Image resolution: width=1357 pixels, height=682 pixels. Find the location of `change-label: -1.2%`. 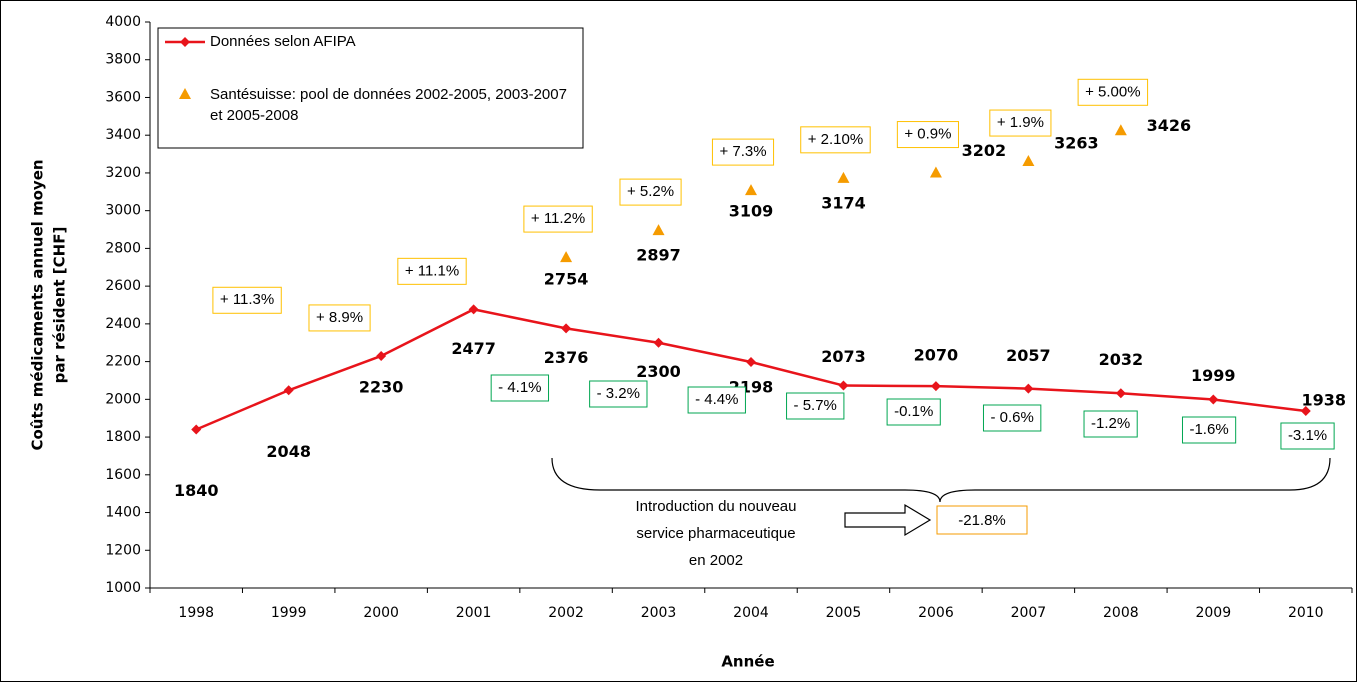

change-label: -1.2% is located at coordinates (1110, 423).